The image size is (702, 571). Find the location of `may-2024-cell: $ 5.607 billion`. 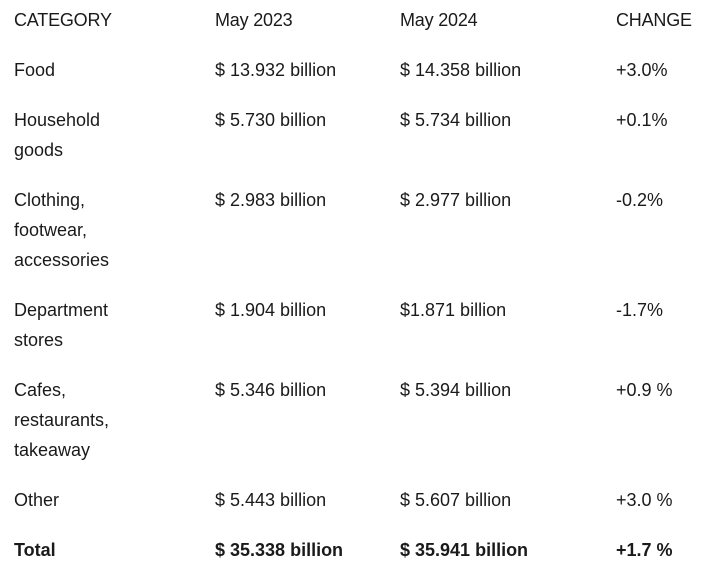

may-2024-cell: $ 5.607 billion is located at coordinates (456, 500).